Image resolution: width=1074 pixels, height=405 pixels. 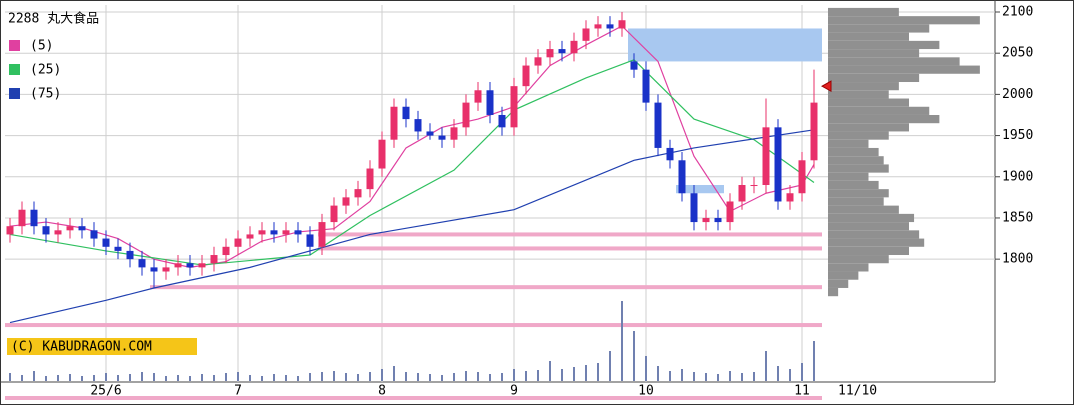 I want to click on chart-title: 2288 丸大食品, so click(x=53, y=19).